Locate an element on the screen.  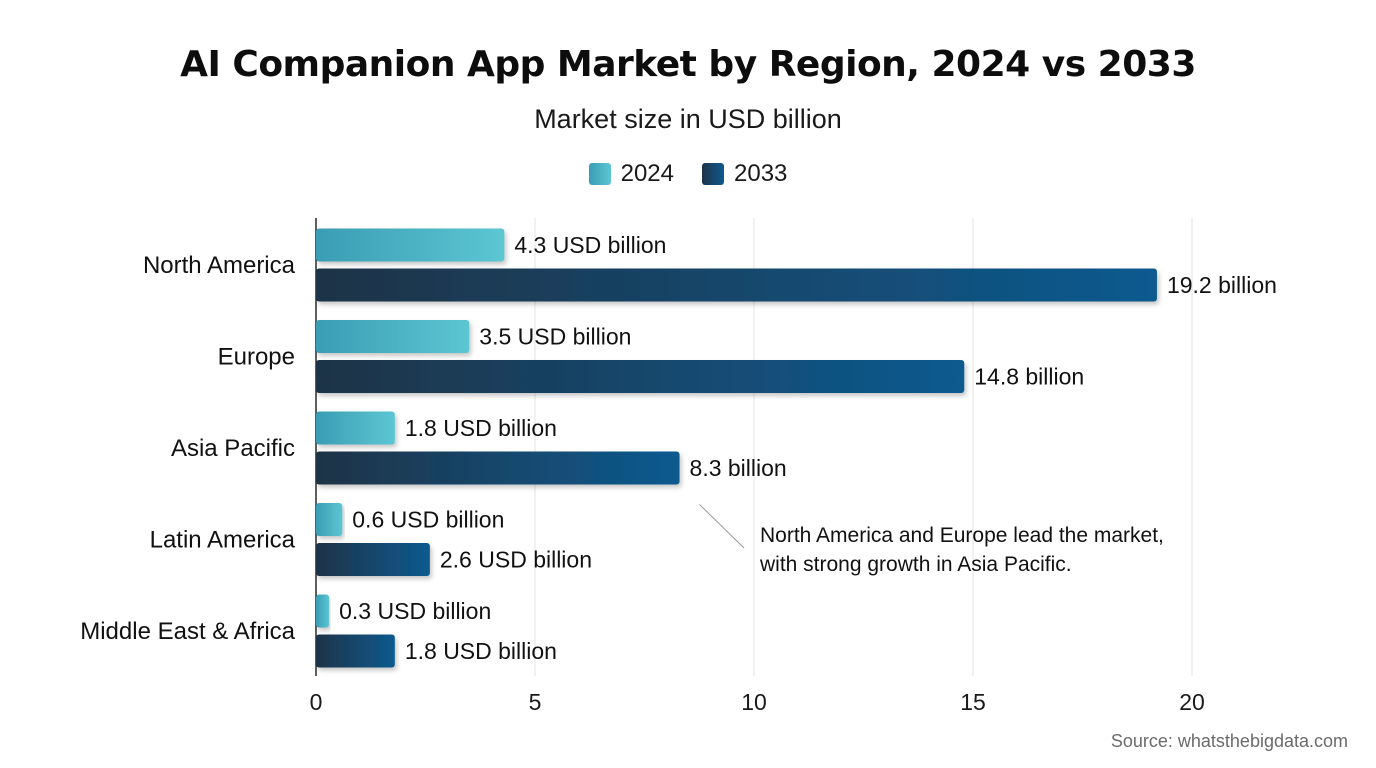
legend: 2024 2033 is located at coordinates (688, 174).